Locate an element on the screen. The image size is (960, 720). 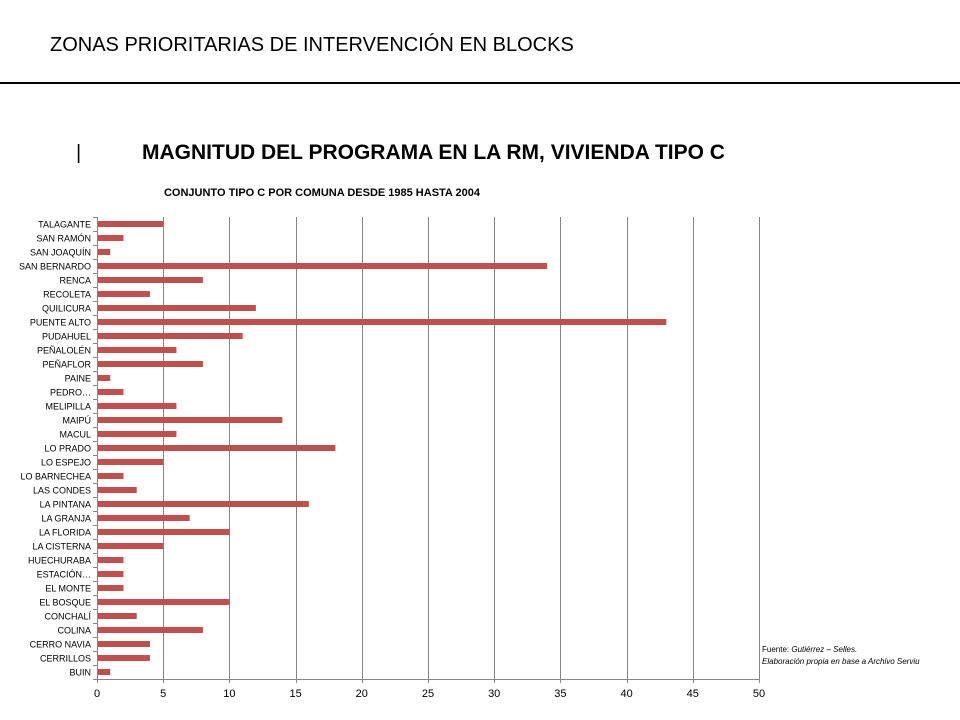
category-label: RENCA is located at coordinates (75, 281).